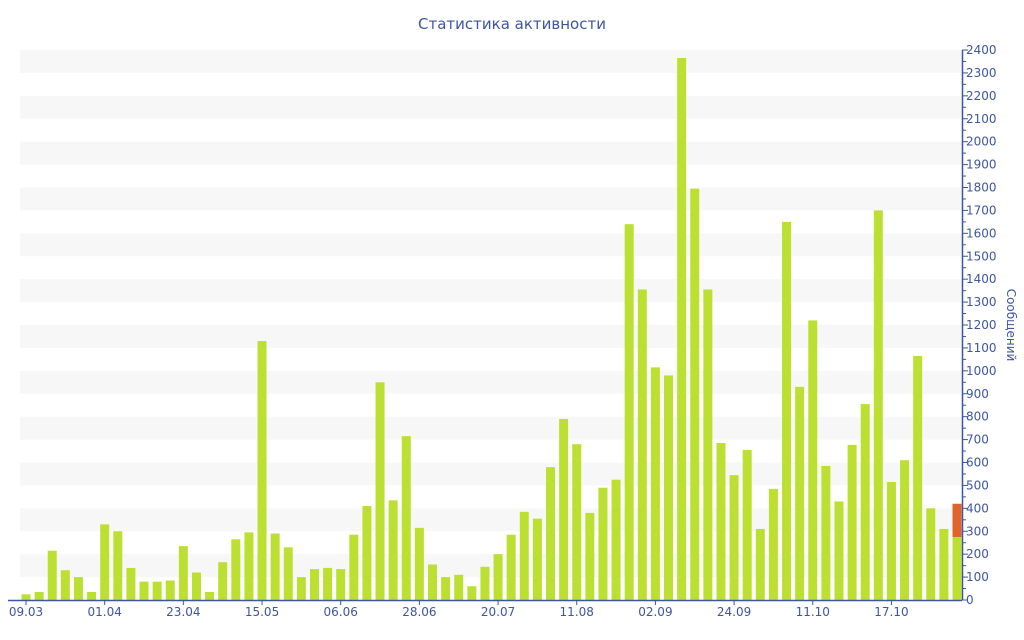  What do you see at coordinates (183, 612) in the screenshot?
I see `x-tick-label: 23.04` at bounding box center [183, 612].